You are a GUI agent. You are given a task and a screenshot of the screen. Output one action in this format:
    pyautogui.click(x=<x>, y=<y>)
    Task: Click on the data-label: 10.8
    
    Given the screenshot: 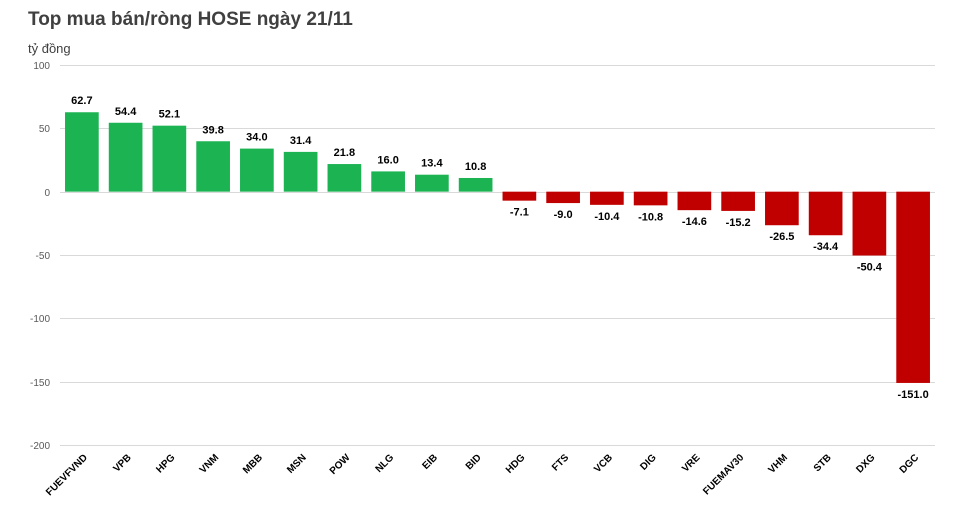 What is the action you would take?
    pyautogui.click(x=475, y=167)
    